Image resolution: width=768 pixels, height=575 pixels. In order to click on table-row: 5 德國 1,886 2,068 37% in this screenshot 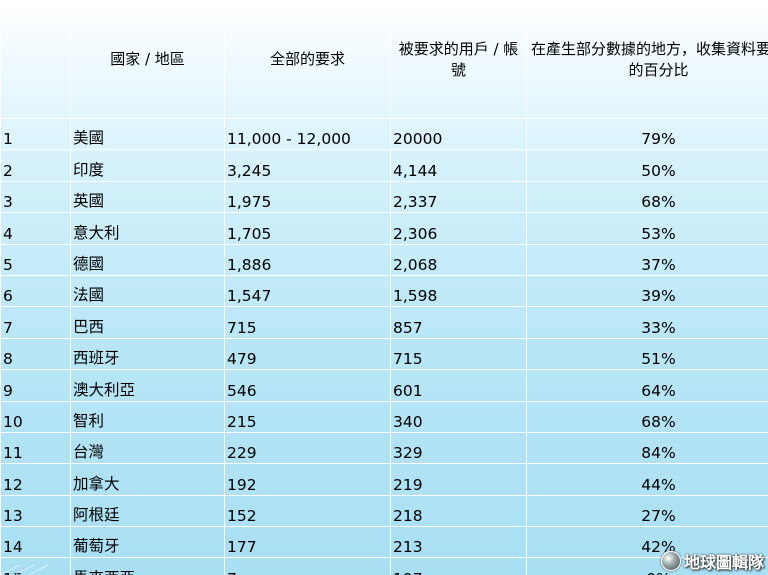, I will do `click(384, 259)`.